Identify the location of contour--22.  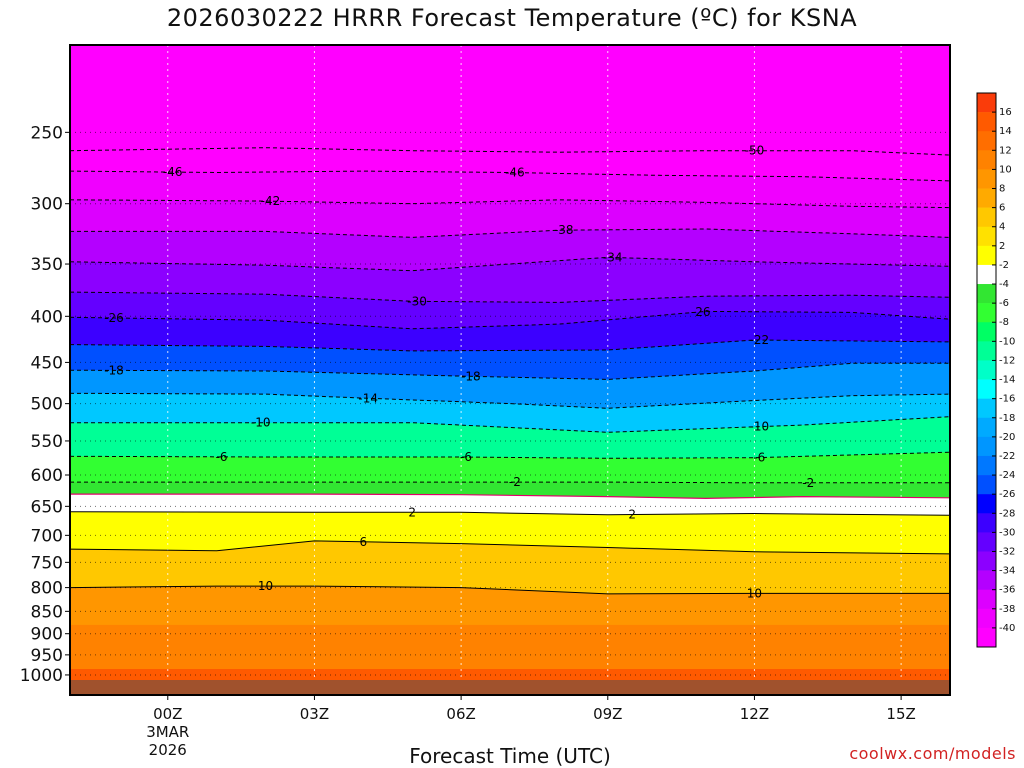
(510, 345).